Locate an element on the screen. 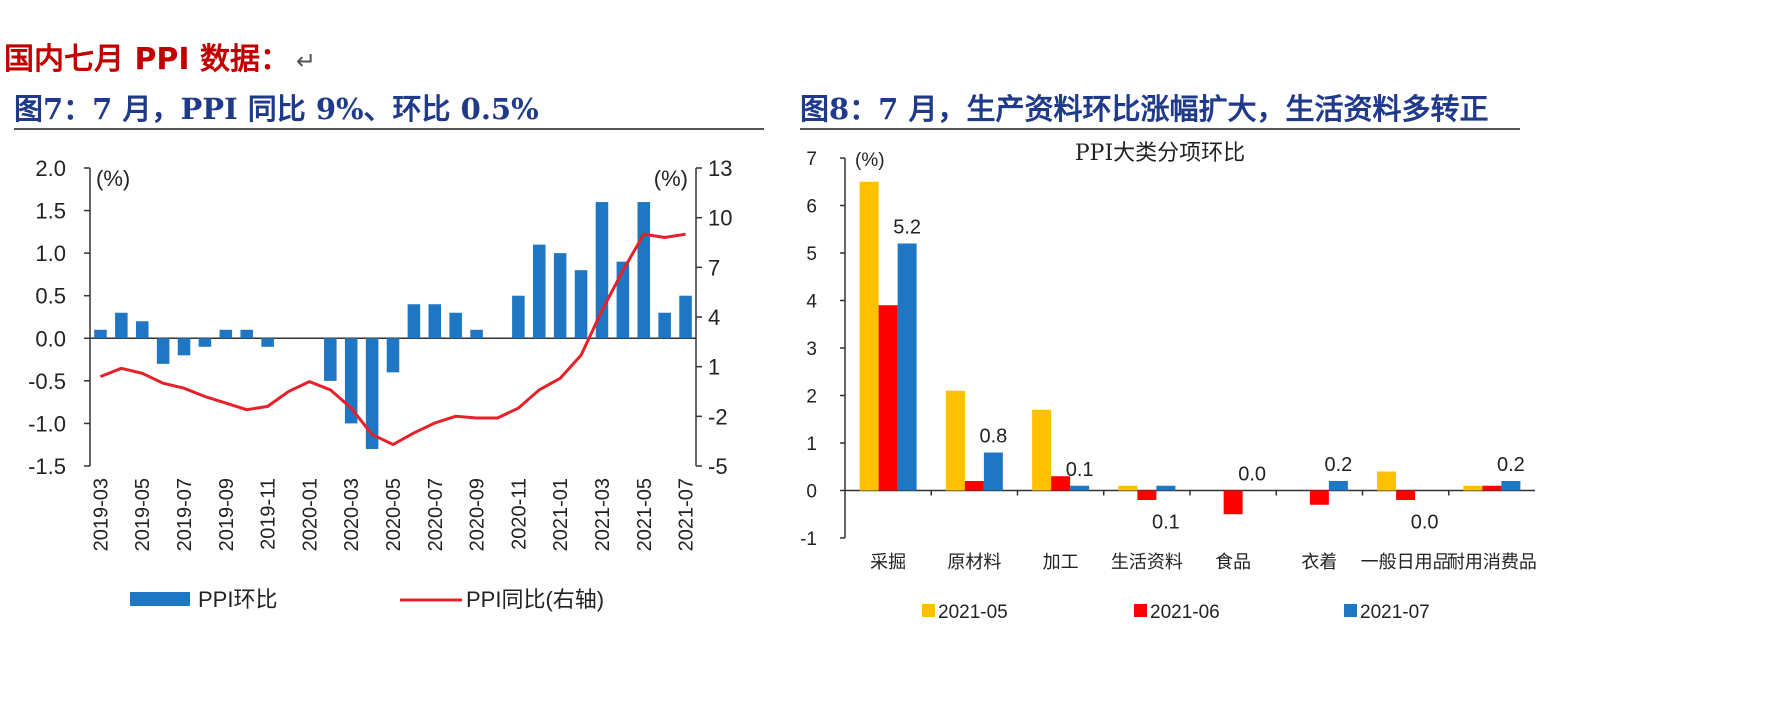  x-category-label: 原材料 is located at coordinates (974, 562).